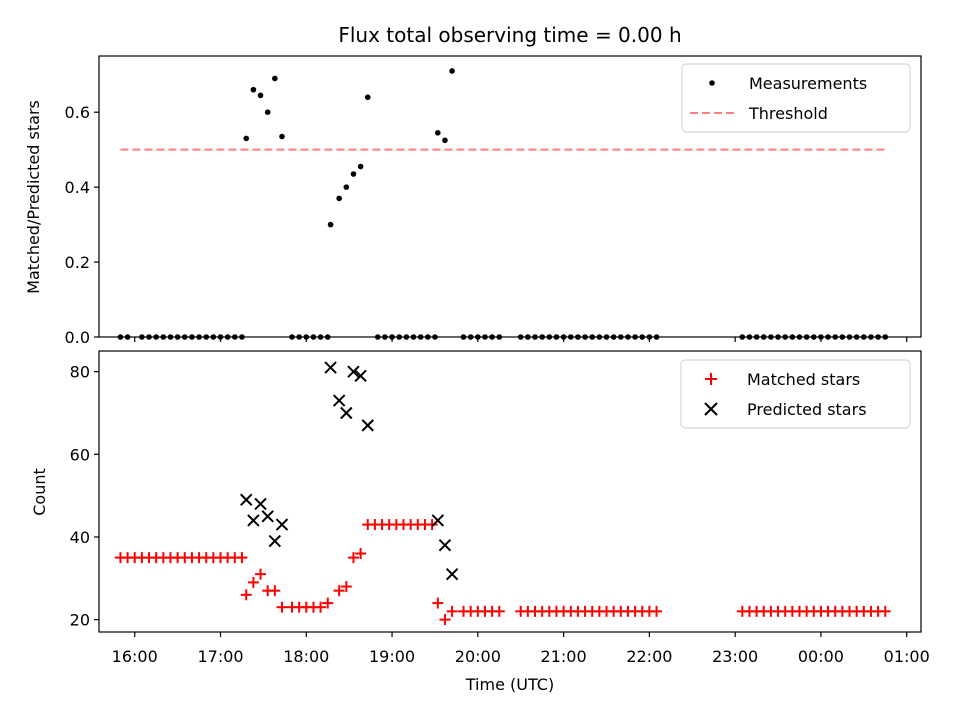 The width and height of the screenshot is (960, 720). I want to click on bottom-y-tick-label: 60, so click(80, 454).